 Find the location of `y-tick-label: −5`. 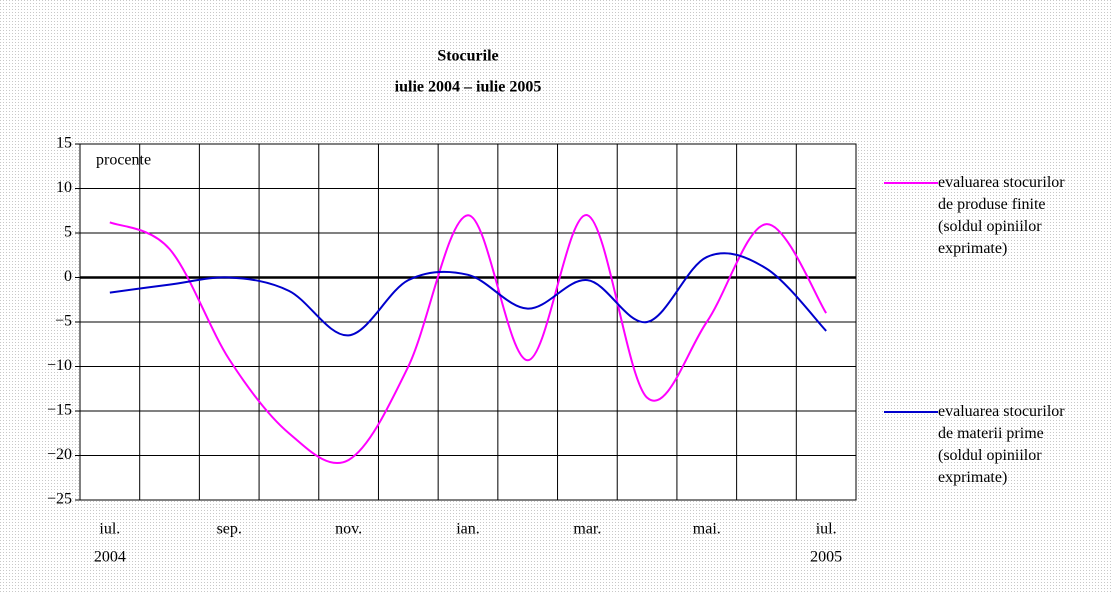

y-tick-label: −5 is located at coordinates (63, 321).